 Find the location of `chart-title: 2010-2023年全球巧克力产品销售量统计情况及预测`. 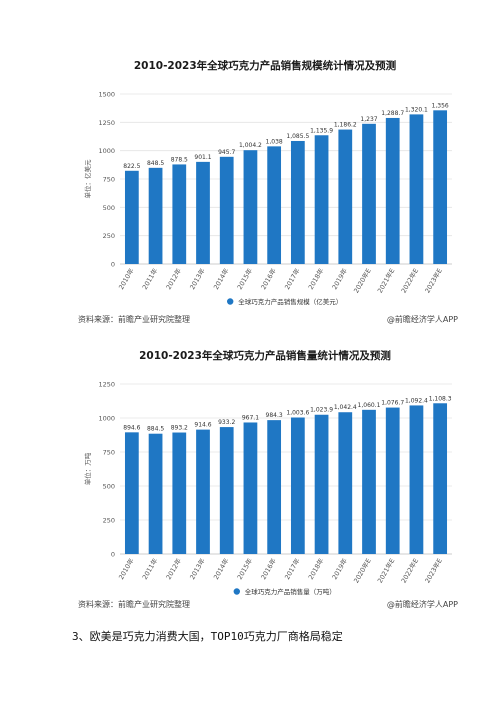

chart-title: 2010-2023年全球巧克力产品销售量统计情况及预测 is located at coordinates (265, 356).